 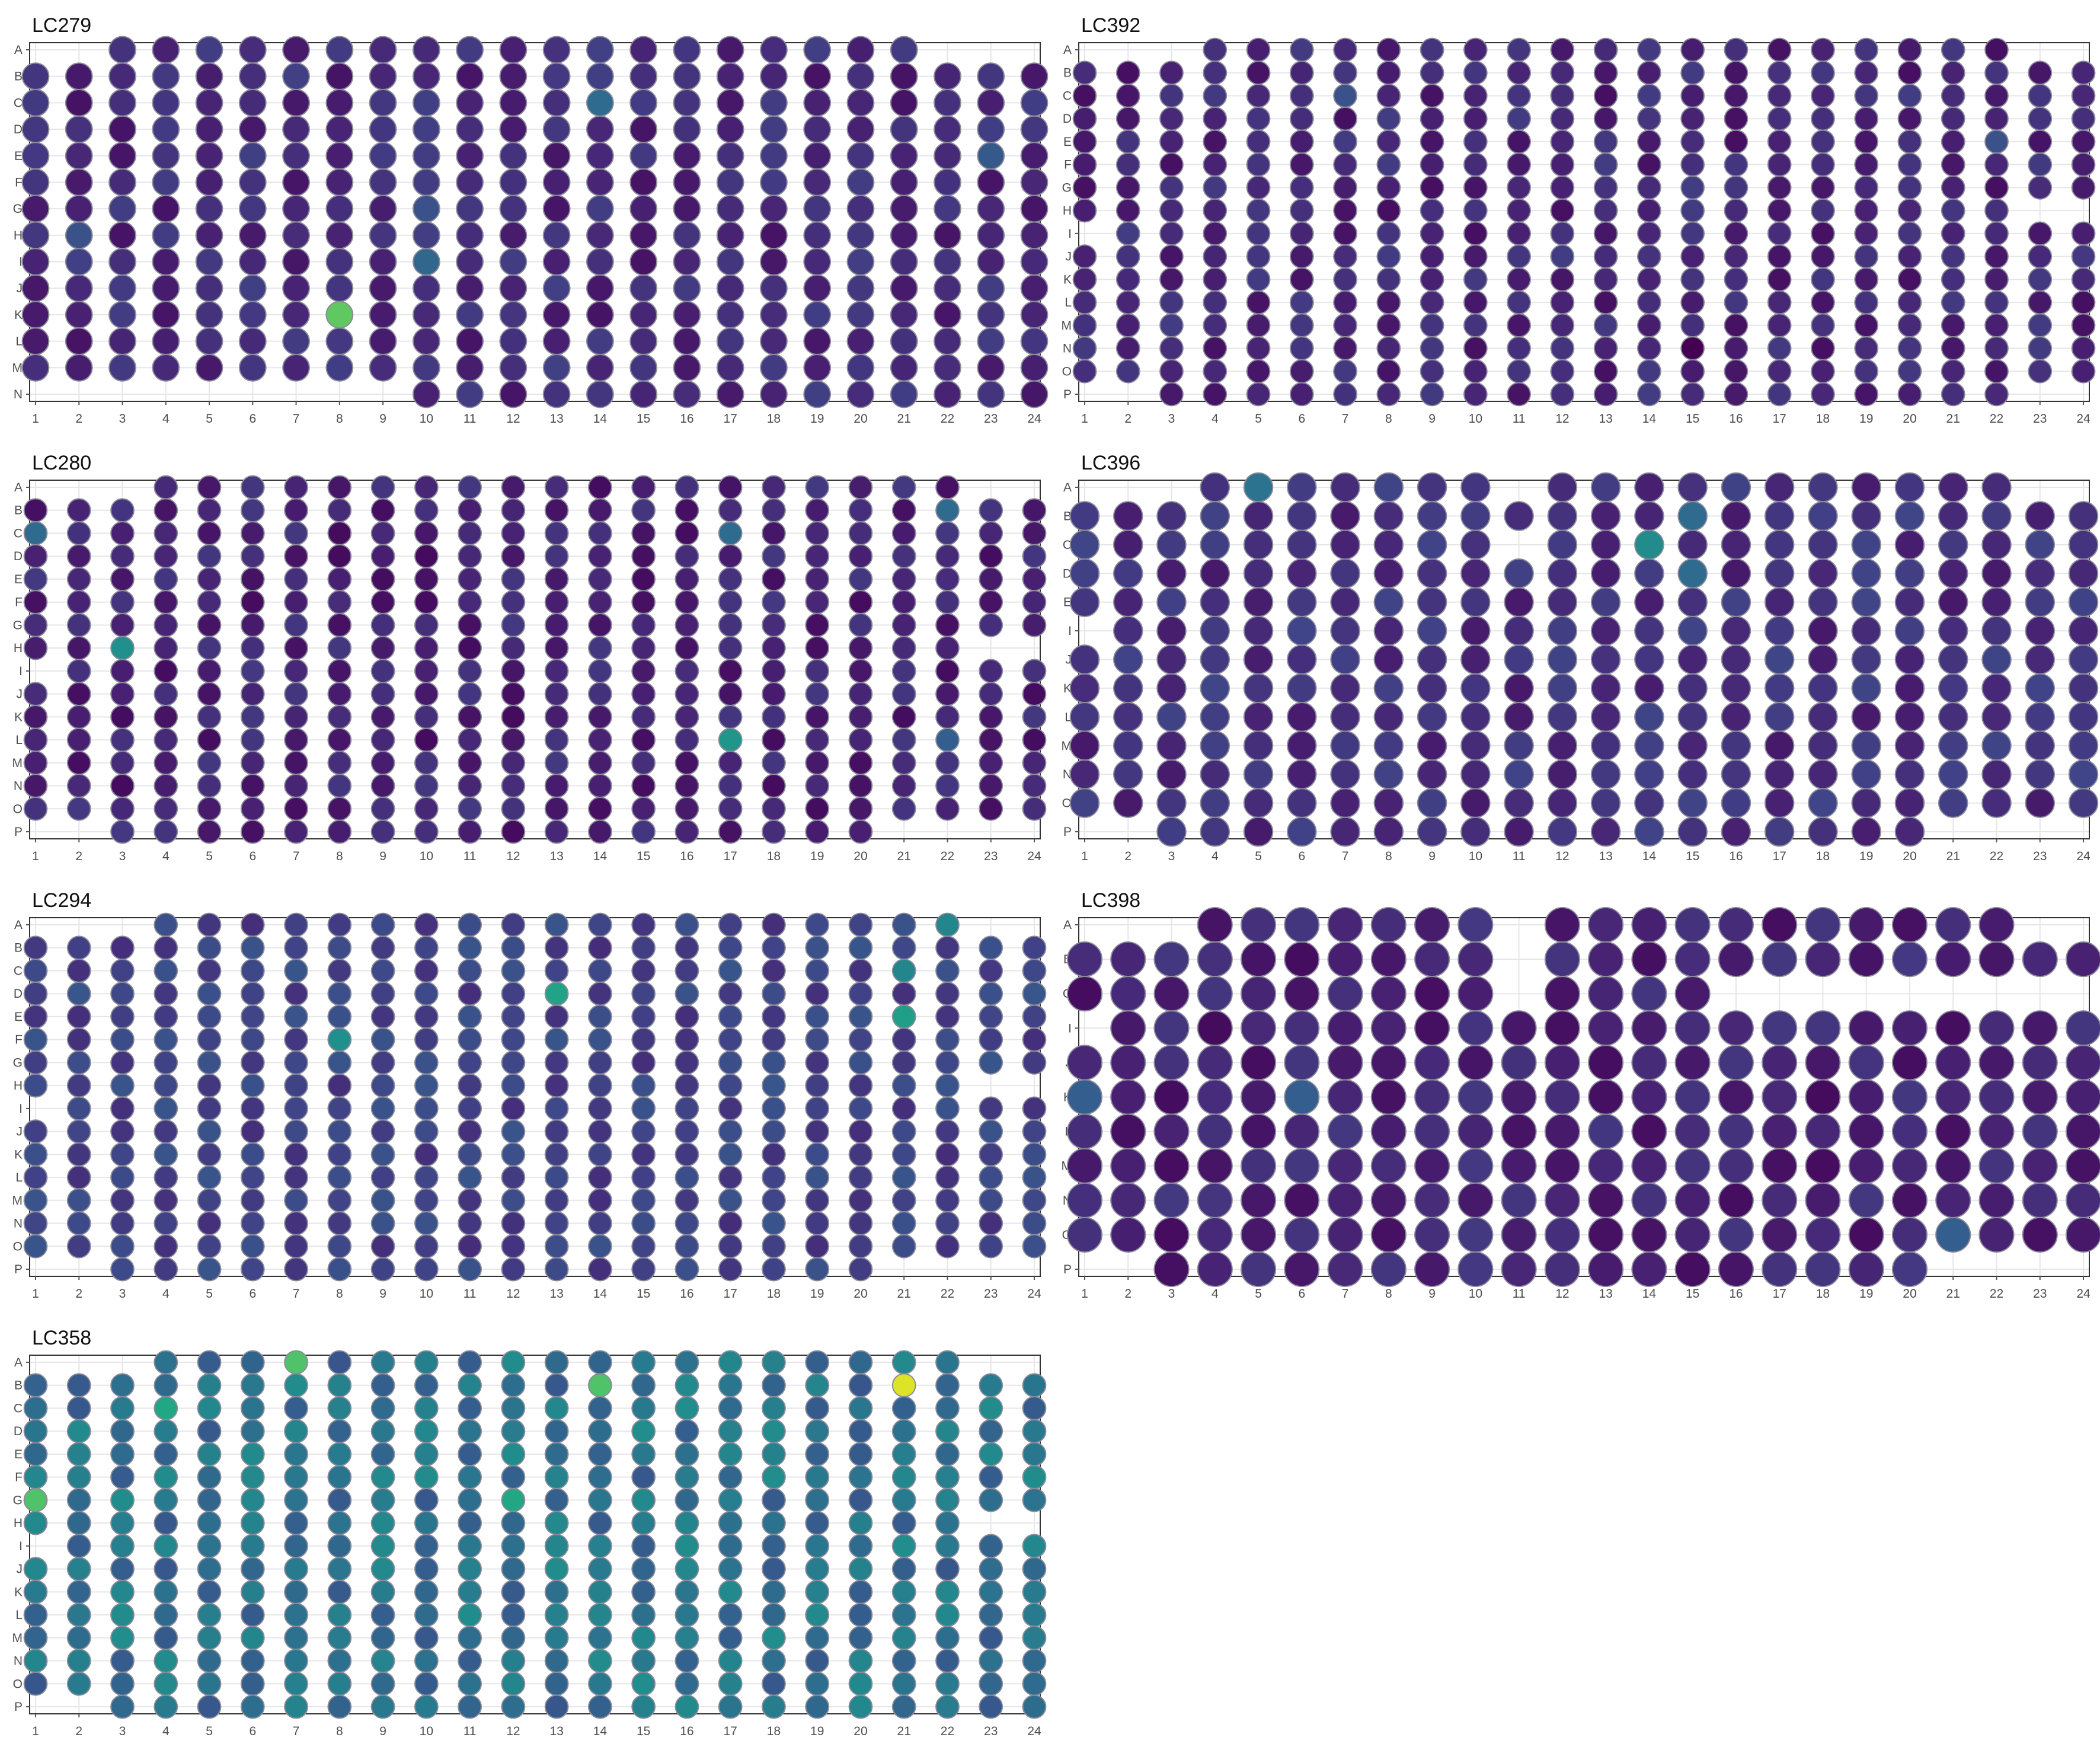 What do you see at coordinates (382, 1386) in the screenshot?
I see `well-B9` at bounding box center [382, 1386].